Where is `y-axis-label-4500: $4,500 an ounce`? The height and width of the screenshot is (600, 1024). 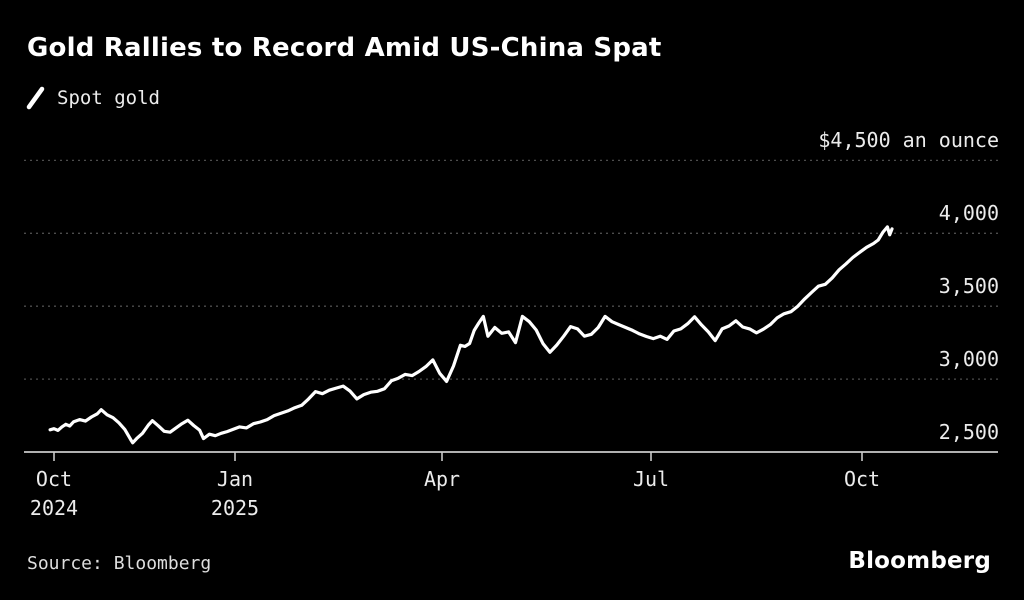 y-axis-label-4500: $4,500 an ounce is located at coordinates (908, 140).